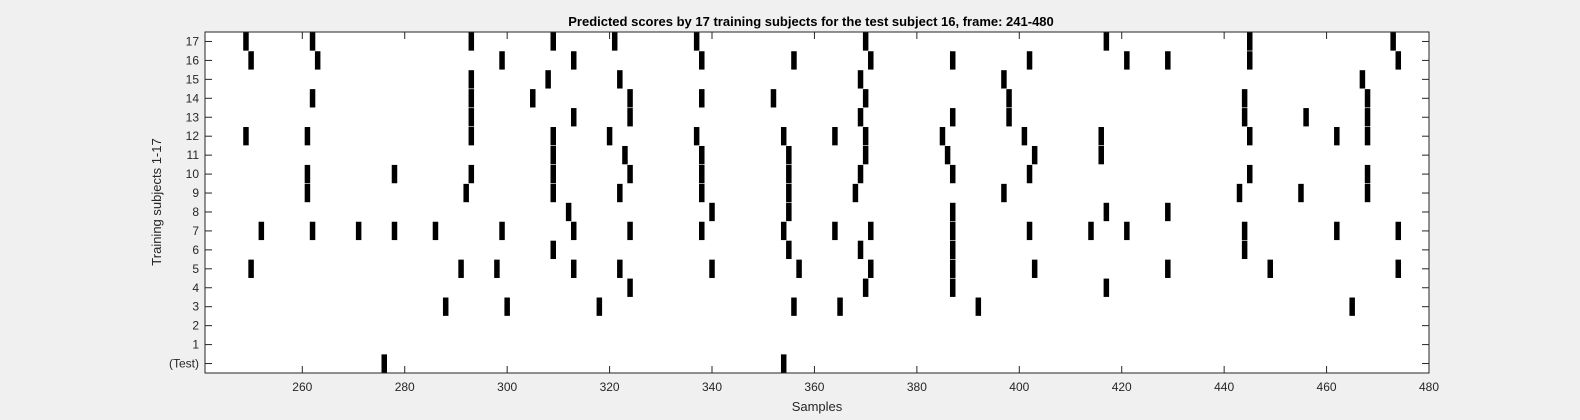  I want to click on y-tick-label: 17, so click(193, 41).